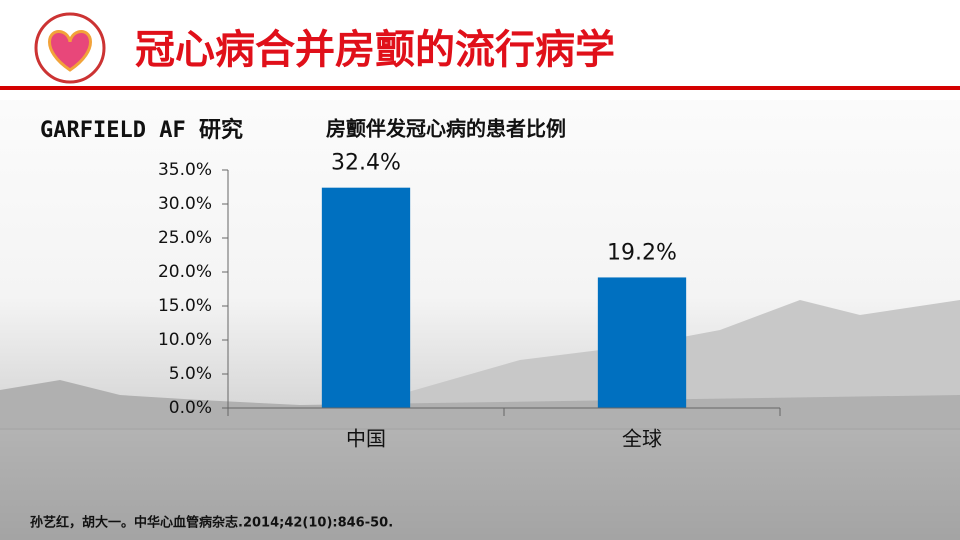  Describe the element at coordinates (141, 130) in the screenshot. I see `study-label: GARFIELD AF 研究` at that location.